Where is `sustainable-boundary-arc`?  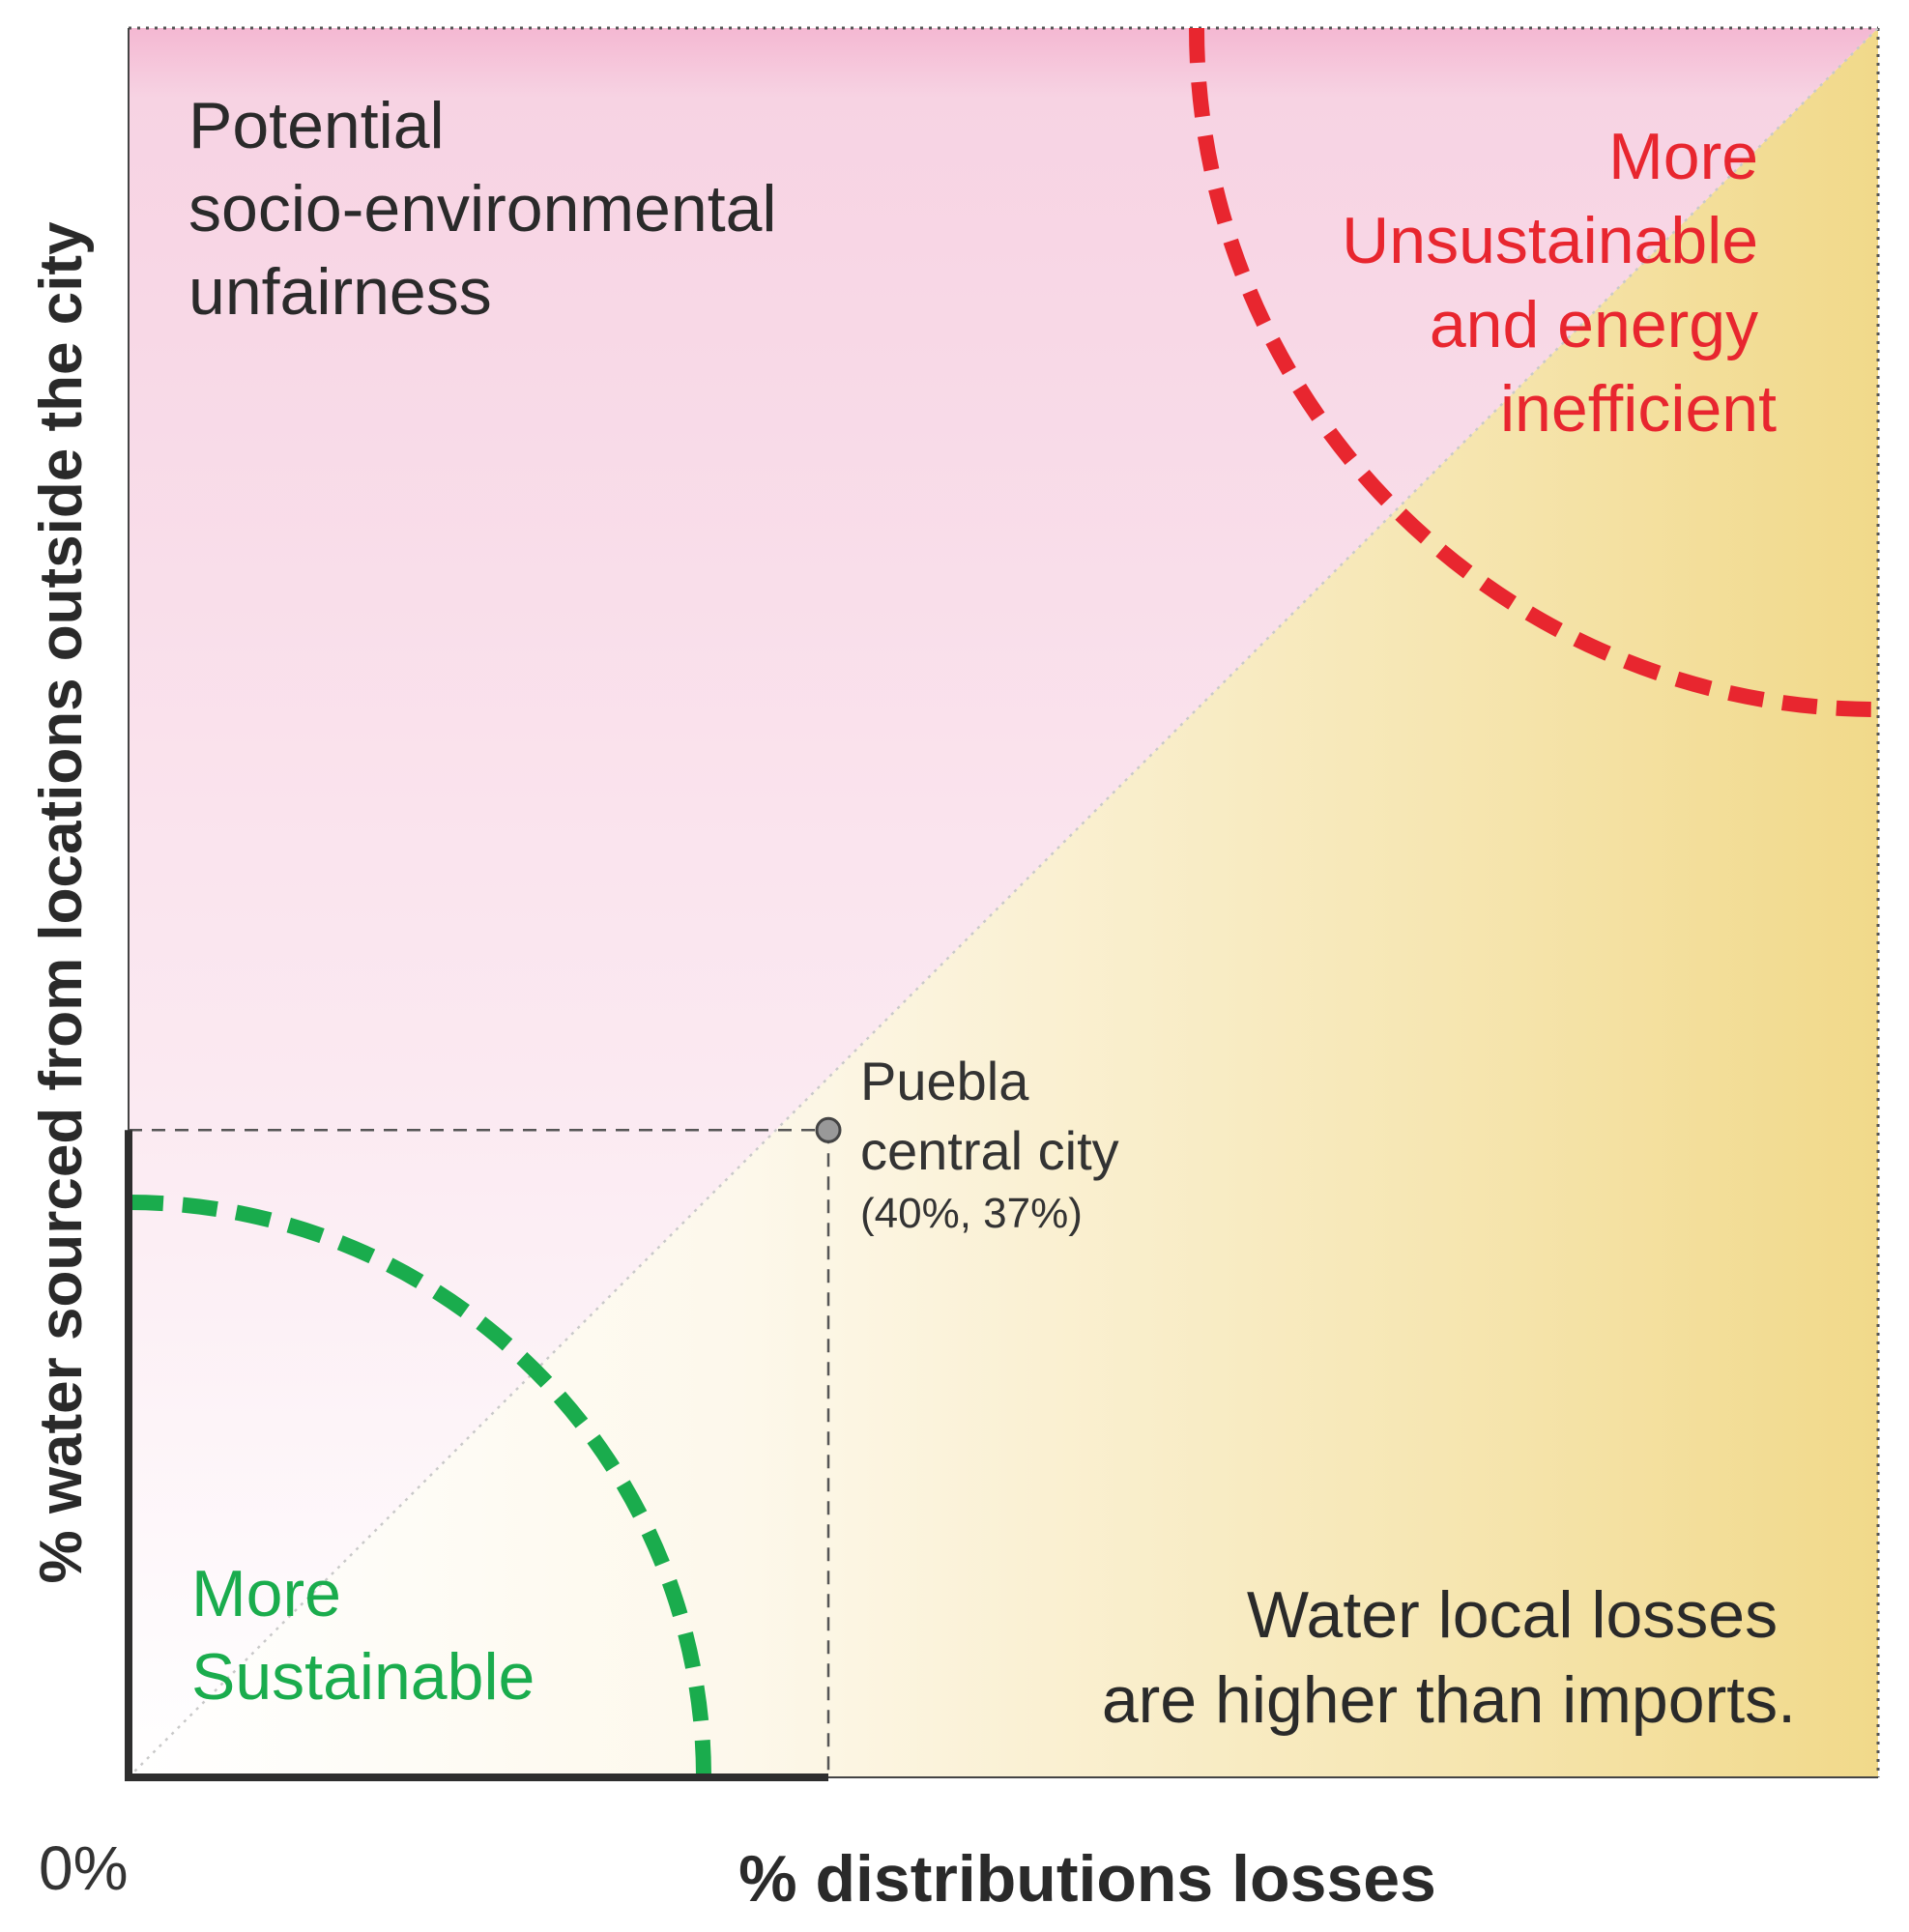
sustainable-boundary-arc is located at coordinates (420, 1486).